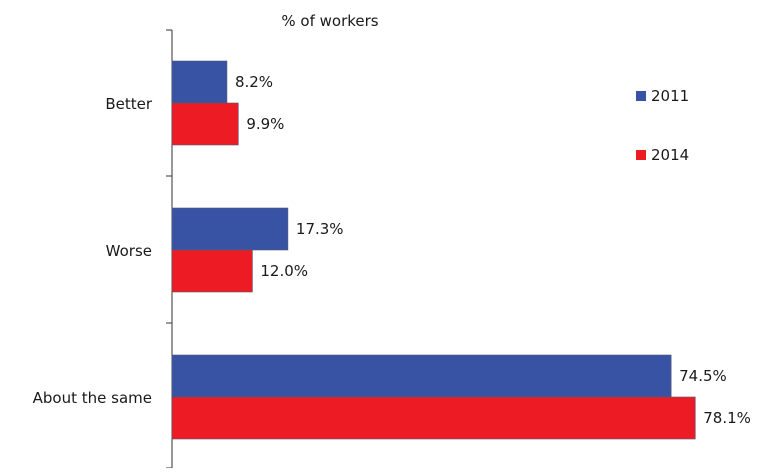 The image size is (760, 472). Describe the element at coordinates (169, 249) in the screenshot. I see `axis-group` at that location.